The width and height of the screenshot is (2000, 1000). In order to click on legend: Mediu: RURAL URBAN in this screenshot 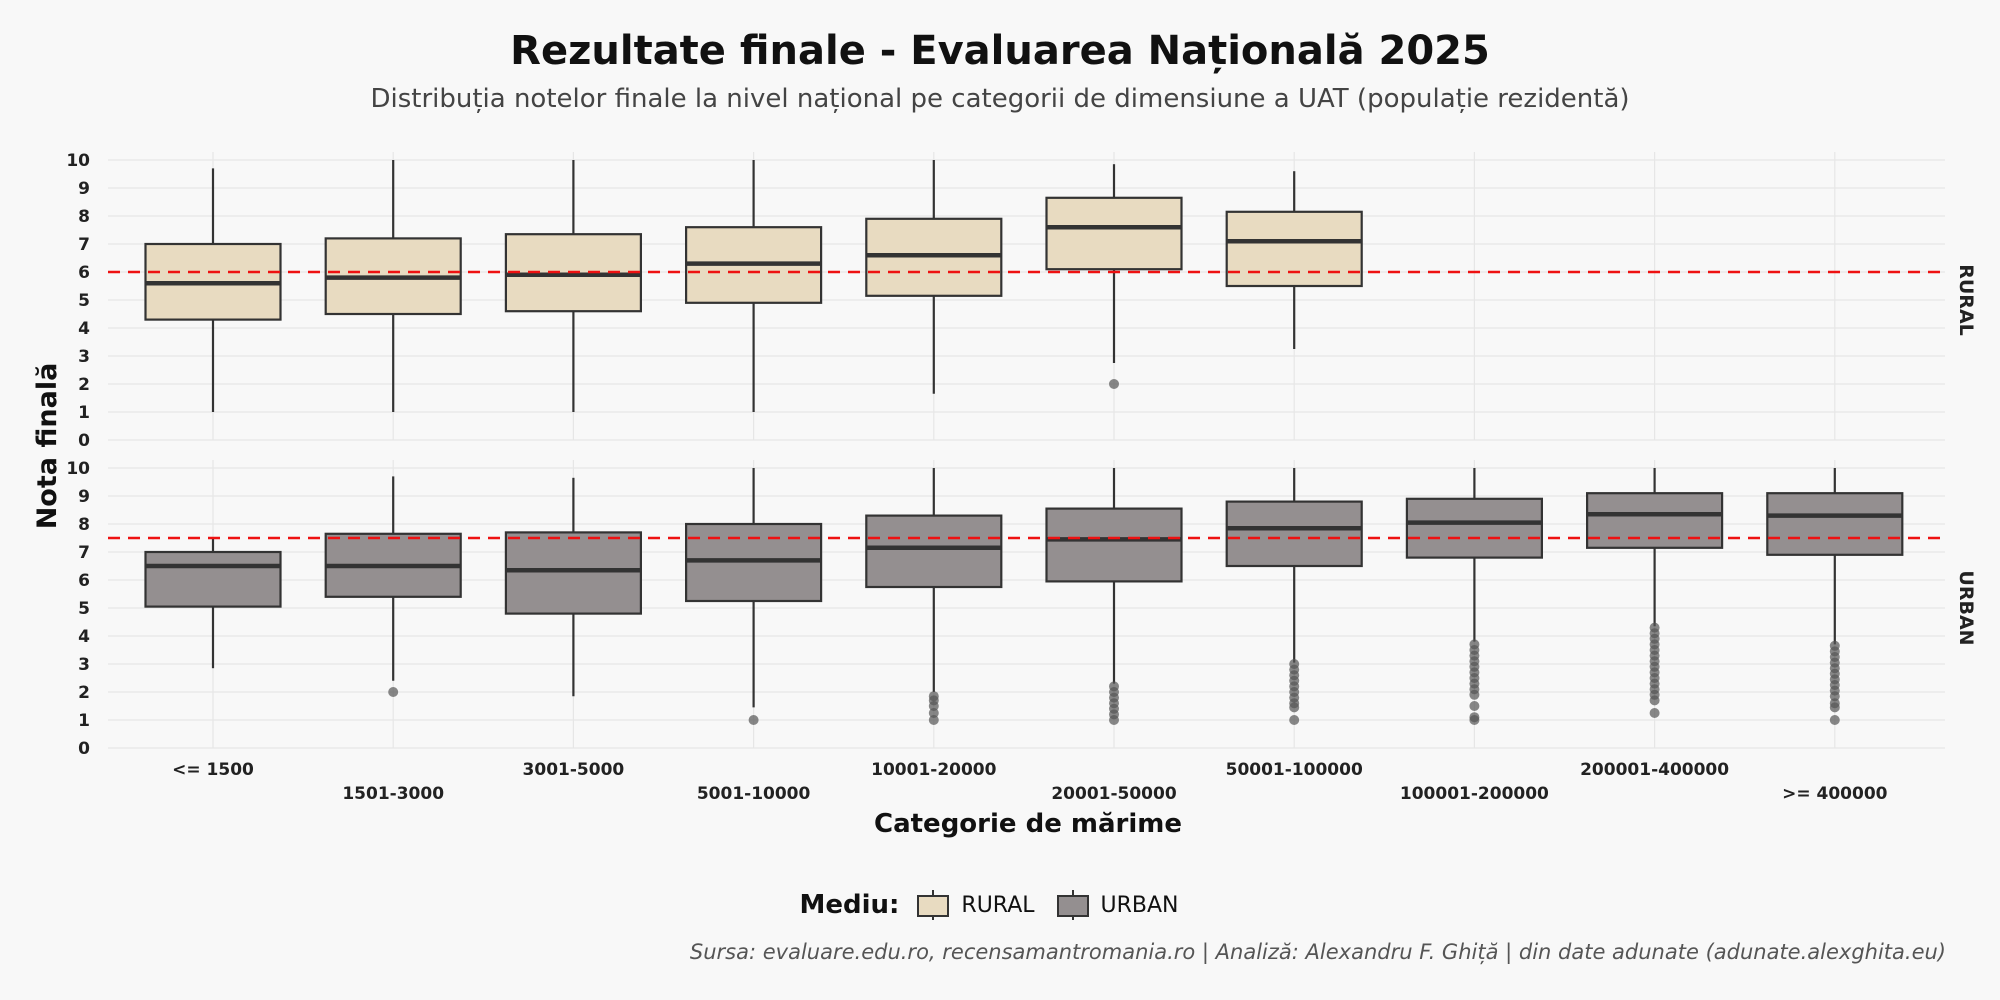, I will do `click(1000, 905)`.